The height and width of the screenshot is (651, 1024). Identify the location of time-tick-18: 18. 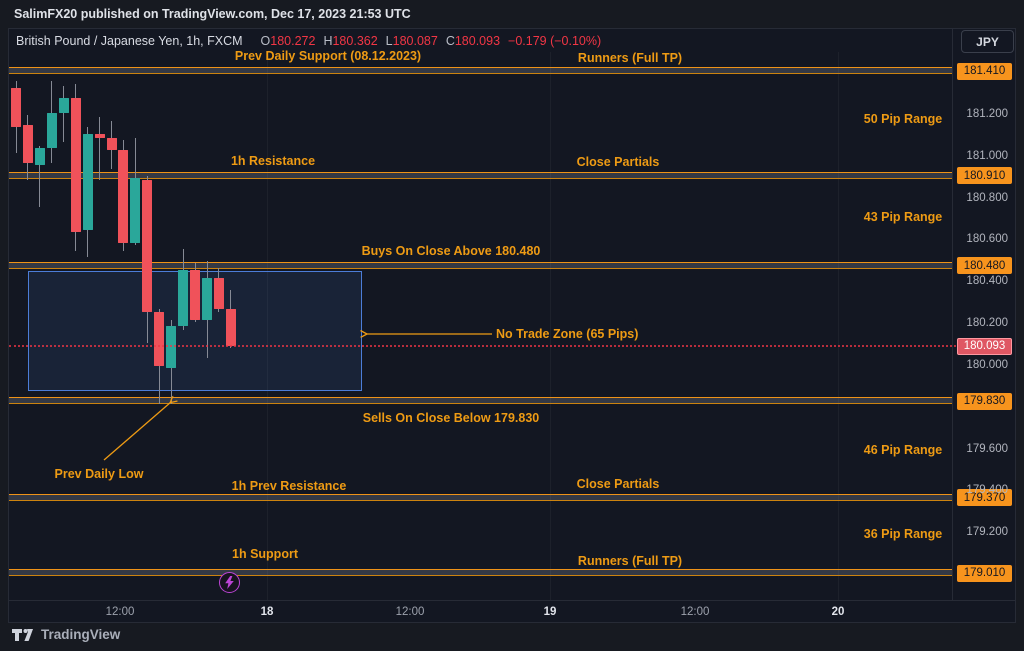
(267, 612).